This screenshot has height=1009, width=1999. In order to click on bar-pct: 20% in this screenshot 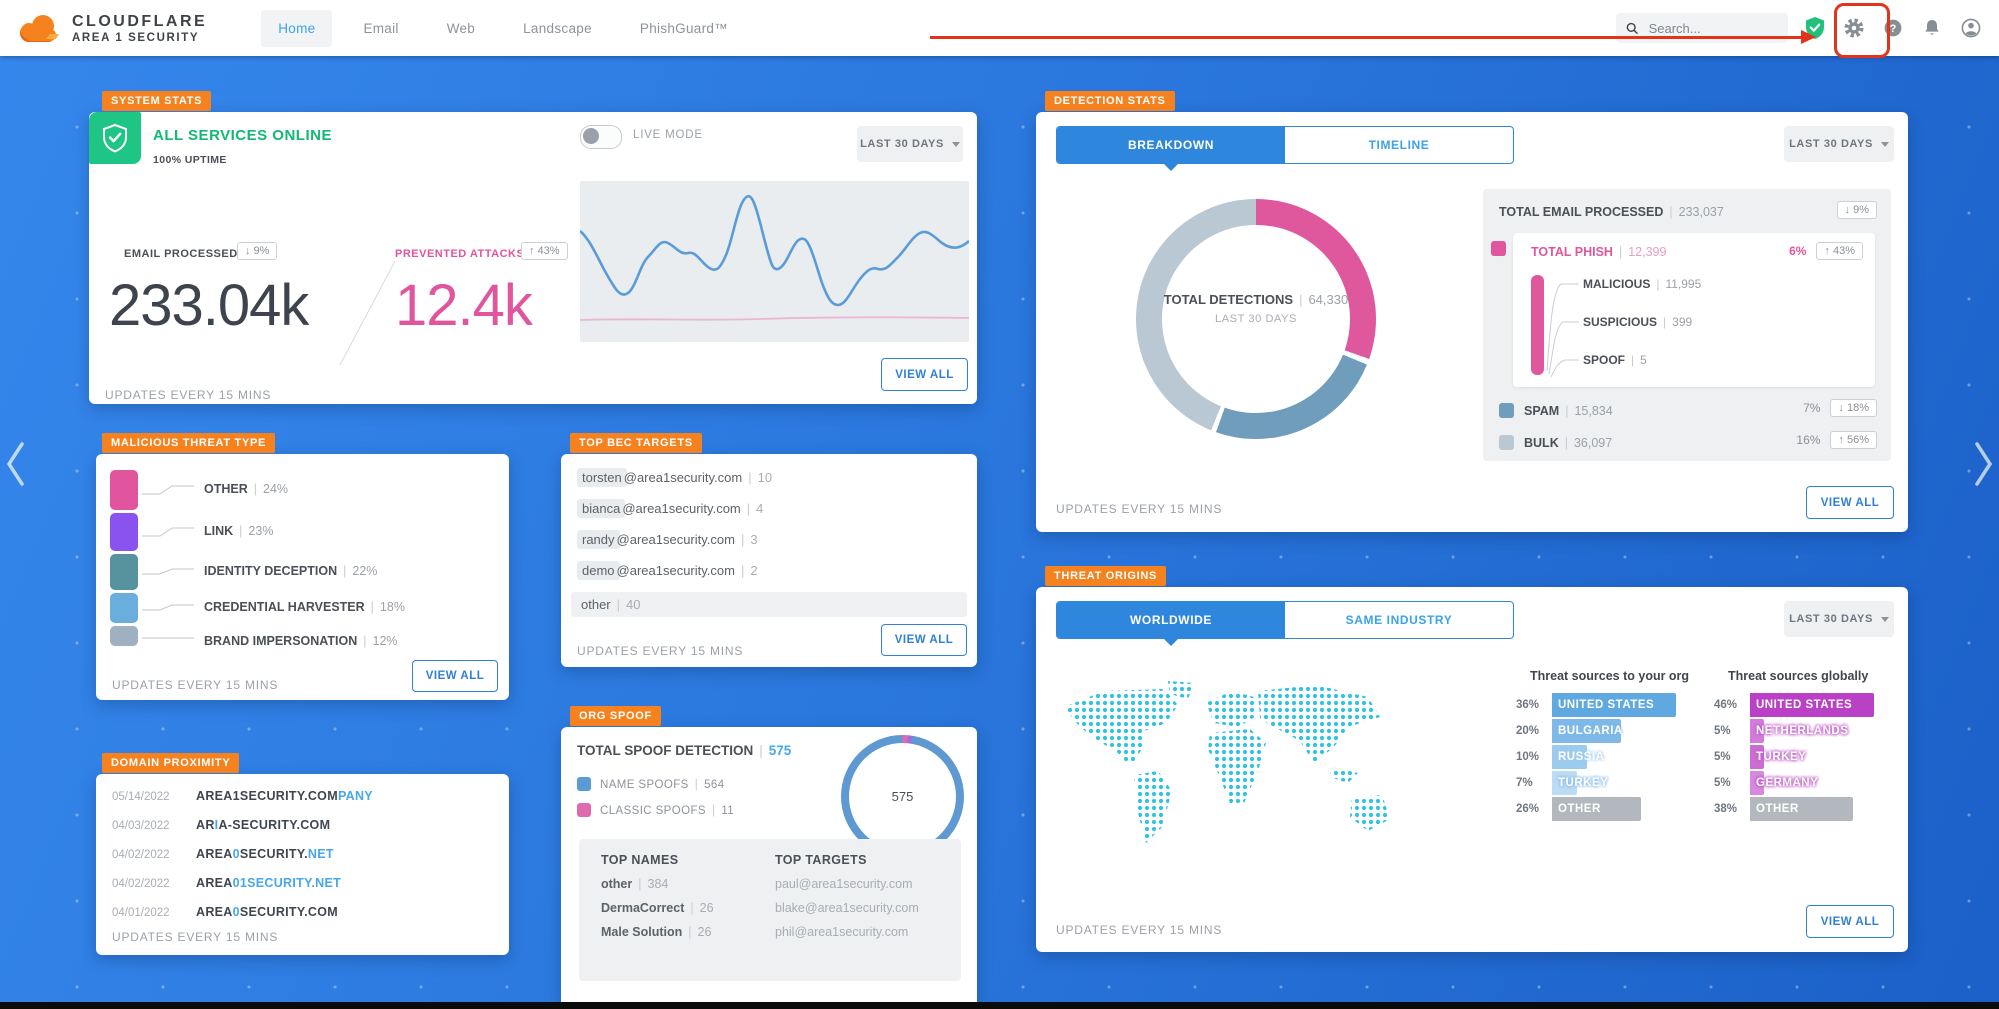, I will do `click(1528, 731)`.